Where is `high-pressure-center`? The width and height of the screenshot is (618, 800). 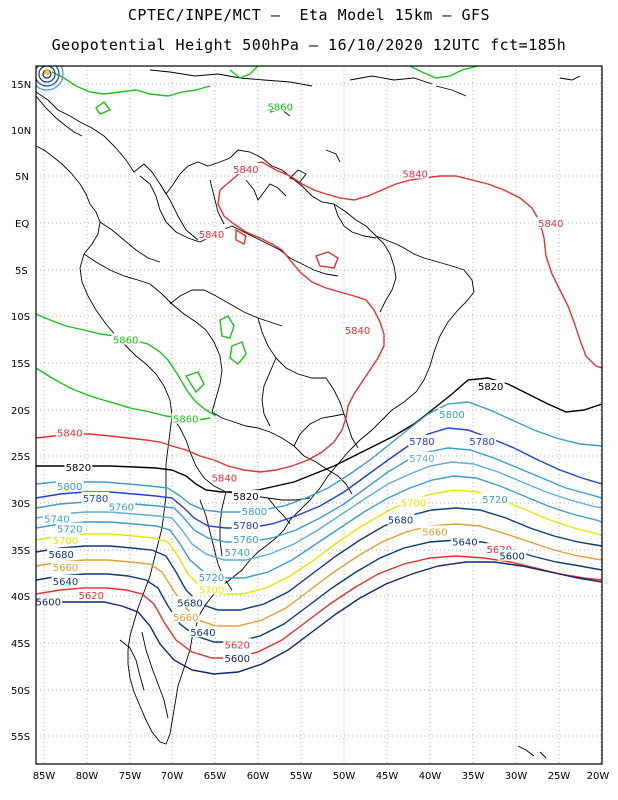 high-pressure-center is located at coordinates (50, 78).